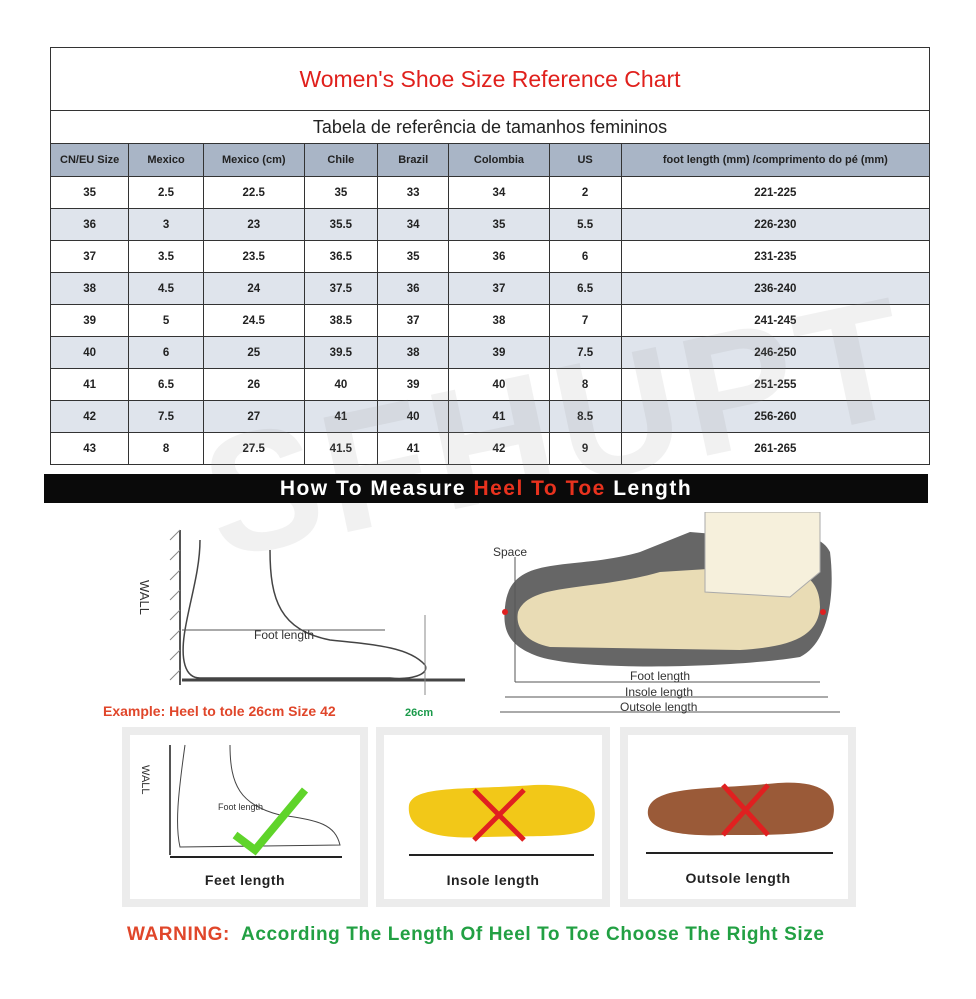 This screenshot has height=999, width=976. I want to click on table-cell: 261-265, so click(775, 448).